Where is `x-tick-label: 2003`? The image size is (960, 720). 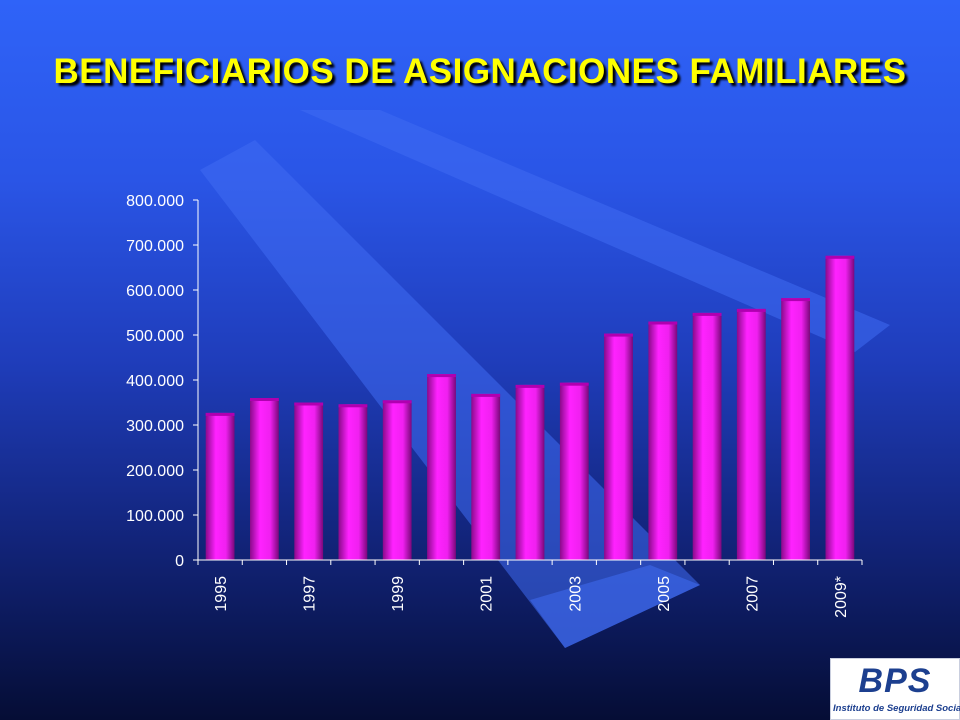
x-tick-label: 2003 is located at coordinates (575, 594).